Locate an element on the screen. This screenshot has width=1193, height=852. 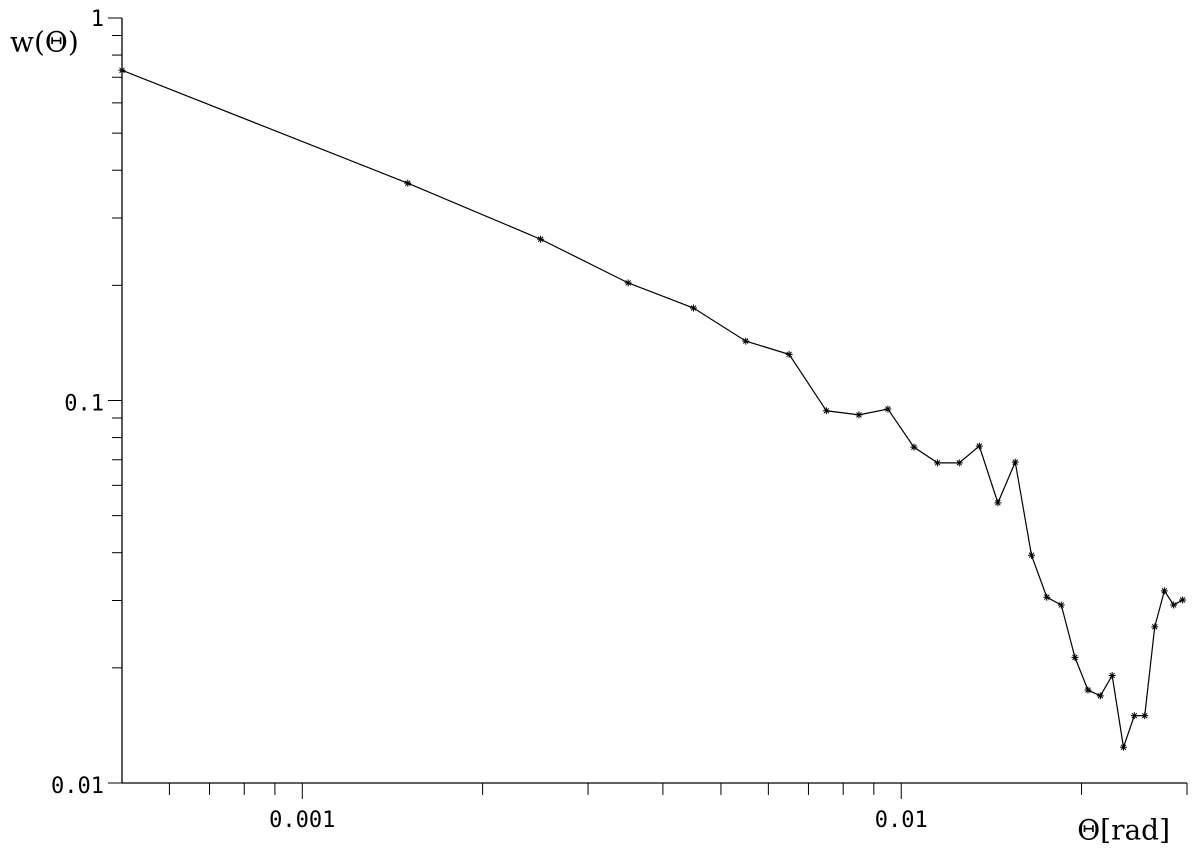
x-tick-label: 0.001 is located at coordinates (302, 820).